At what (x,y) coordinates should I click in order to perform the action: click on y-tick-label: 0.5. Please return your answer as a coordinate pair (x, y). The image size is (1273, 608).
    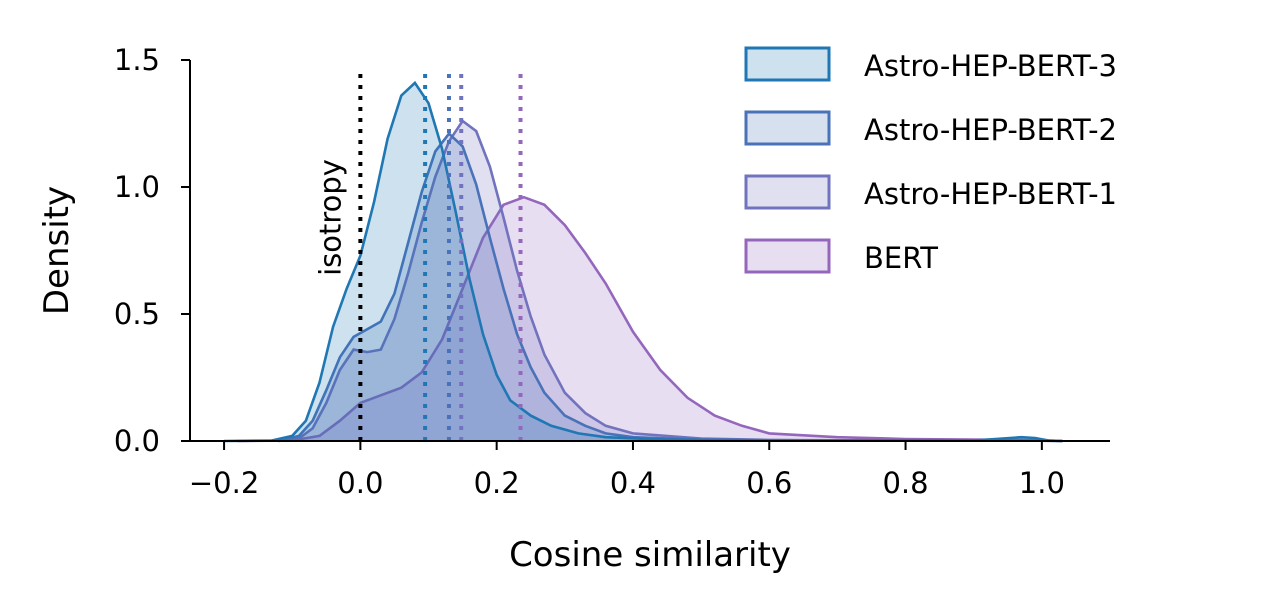
    Looking at the image, I should click on (137, 314).